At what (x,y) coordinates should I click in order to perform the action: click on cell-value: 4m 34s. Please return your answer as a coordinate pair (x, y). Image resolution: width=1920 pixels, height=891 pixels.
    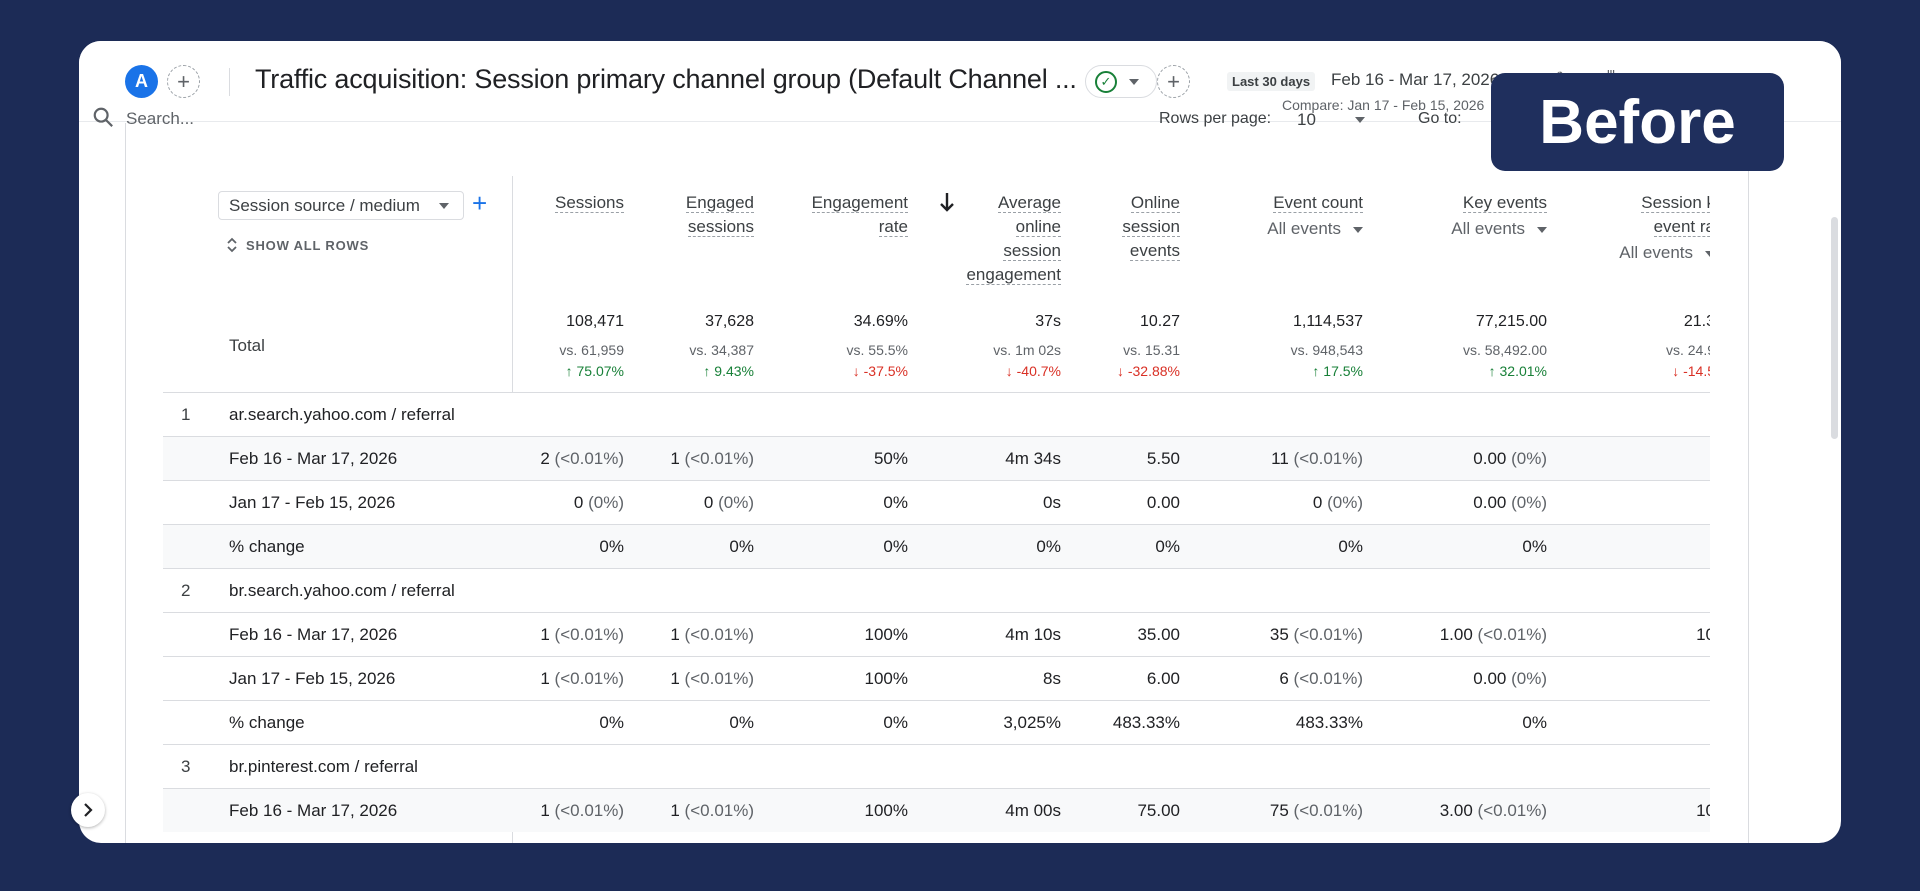
    Looking at the image, I should click on (1033, 458).